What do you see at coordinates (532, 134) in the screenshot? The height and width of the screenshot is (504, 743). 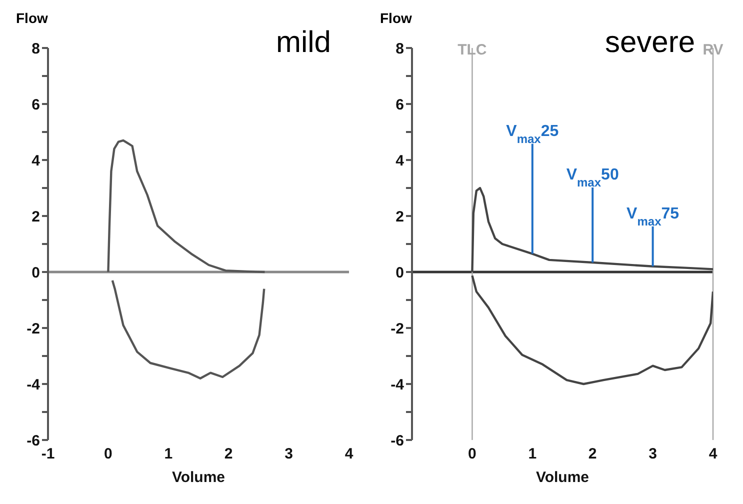 I see `annotation: V$_{max}$25` at bounding box center [532, 134].